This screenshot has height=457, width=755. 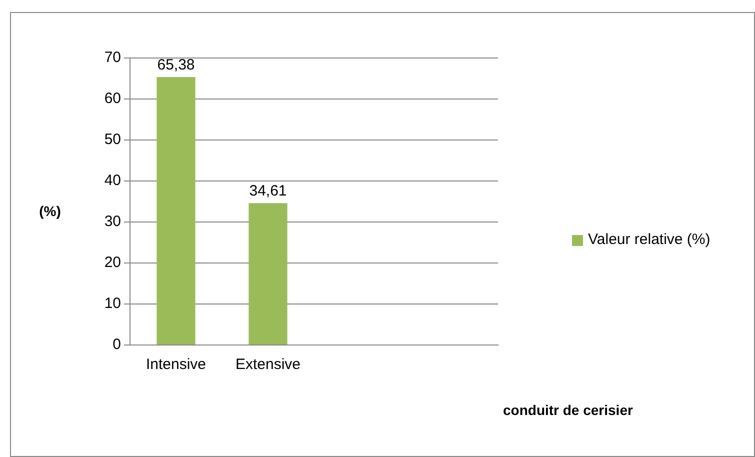 I want to click on x-tick-label: Extensive, so click(x=268, y=365).